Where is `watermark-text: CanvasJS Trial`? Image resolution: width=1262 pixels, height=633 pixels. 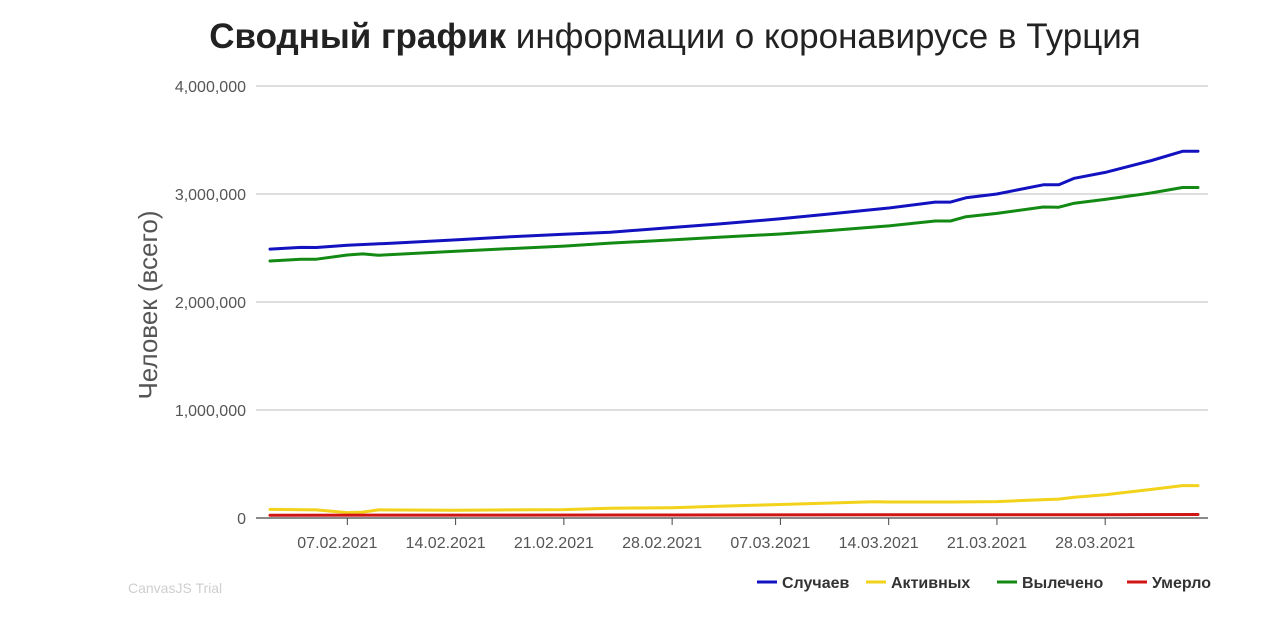 watermark-text: CanvasJS Trial is located at coordinates (175, 588).